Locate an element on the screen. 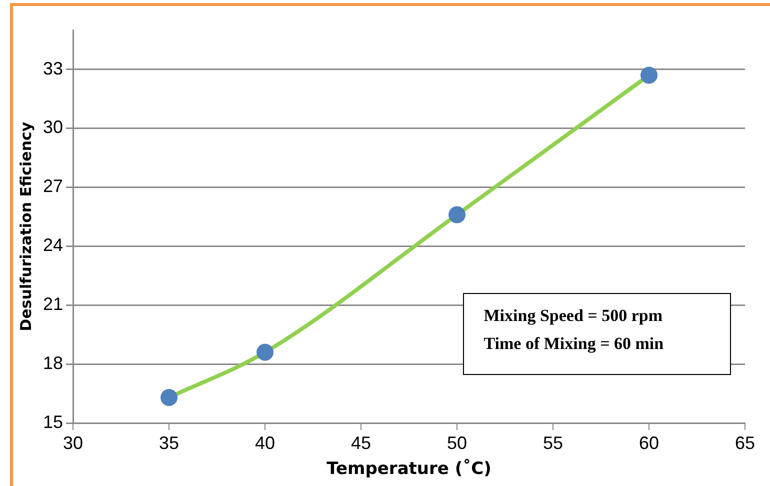  x-tick-label: 55 is located at coordinates (553, 442).